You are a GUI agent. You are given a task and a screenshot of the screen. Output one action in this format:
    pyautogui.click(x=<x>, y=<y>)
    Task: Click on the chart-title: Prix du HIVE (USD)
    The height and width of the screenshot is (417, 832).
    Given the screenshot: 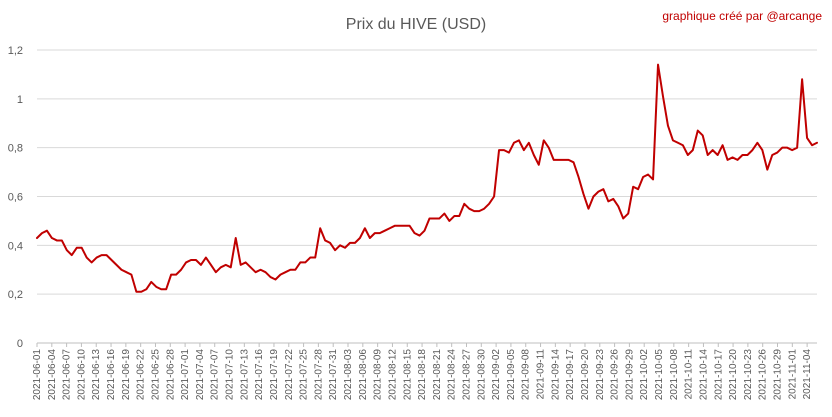 What is the action you would take?
    pyautogui.click(x=416, y=24)
    